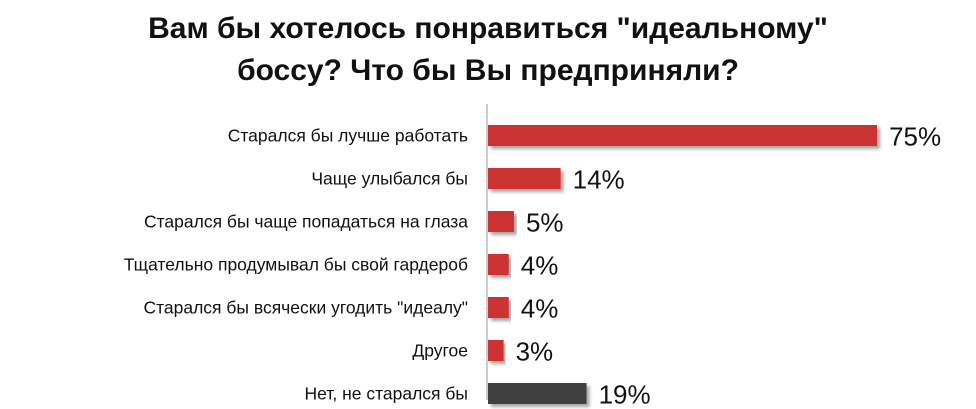 The height and width of the screenshot is (409, 976). What do you see at coordinates (915, 137) in the screenshot?
I see `data-label: 75%` at bounding box center [915, 137].